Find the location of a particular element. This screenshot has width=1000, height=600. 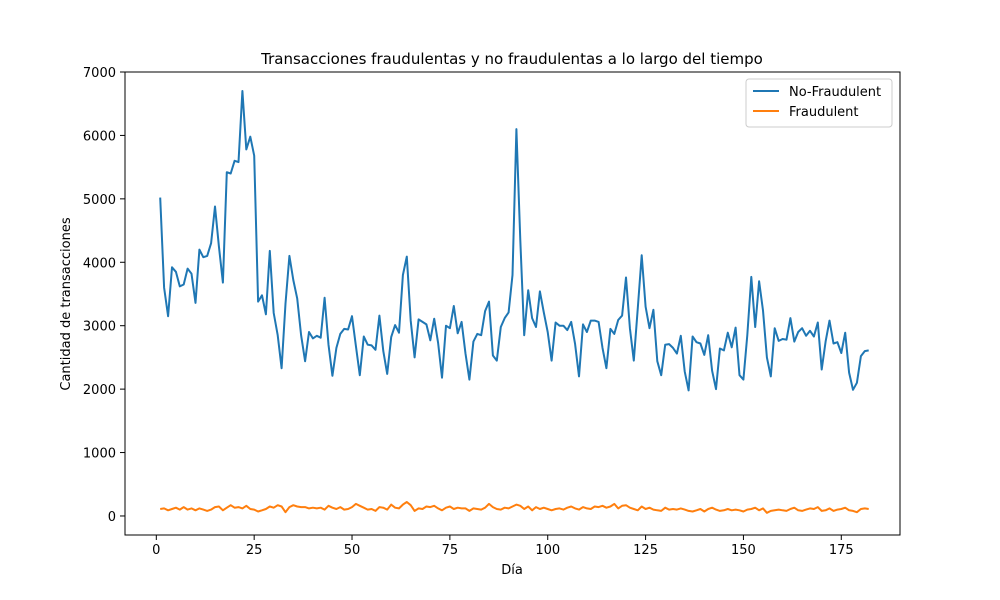

y-axis-label: Cantidad de transacciones is located at coordinates (66, 303).